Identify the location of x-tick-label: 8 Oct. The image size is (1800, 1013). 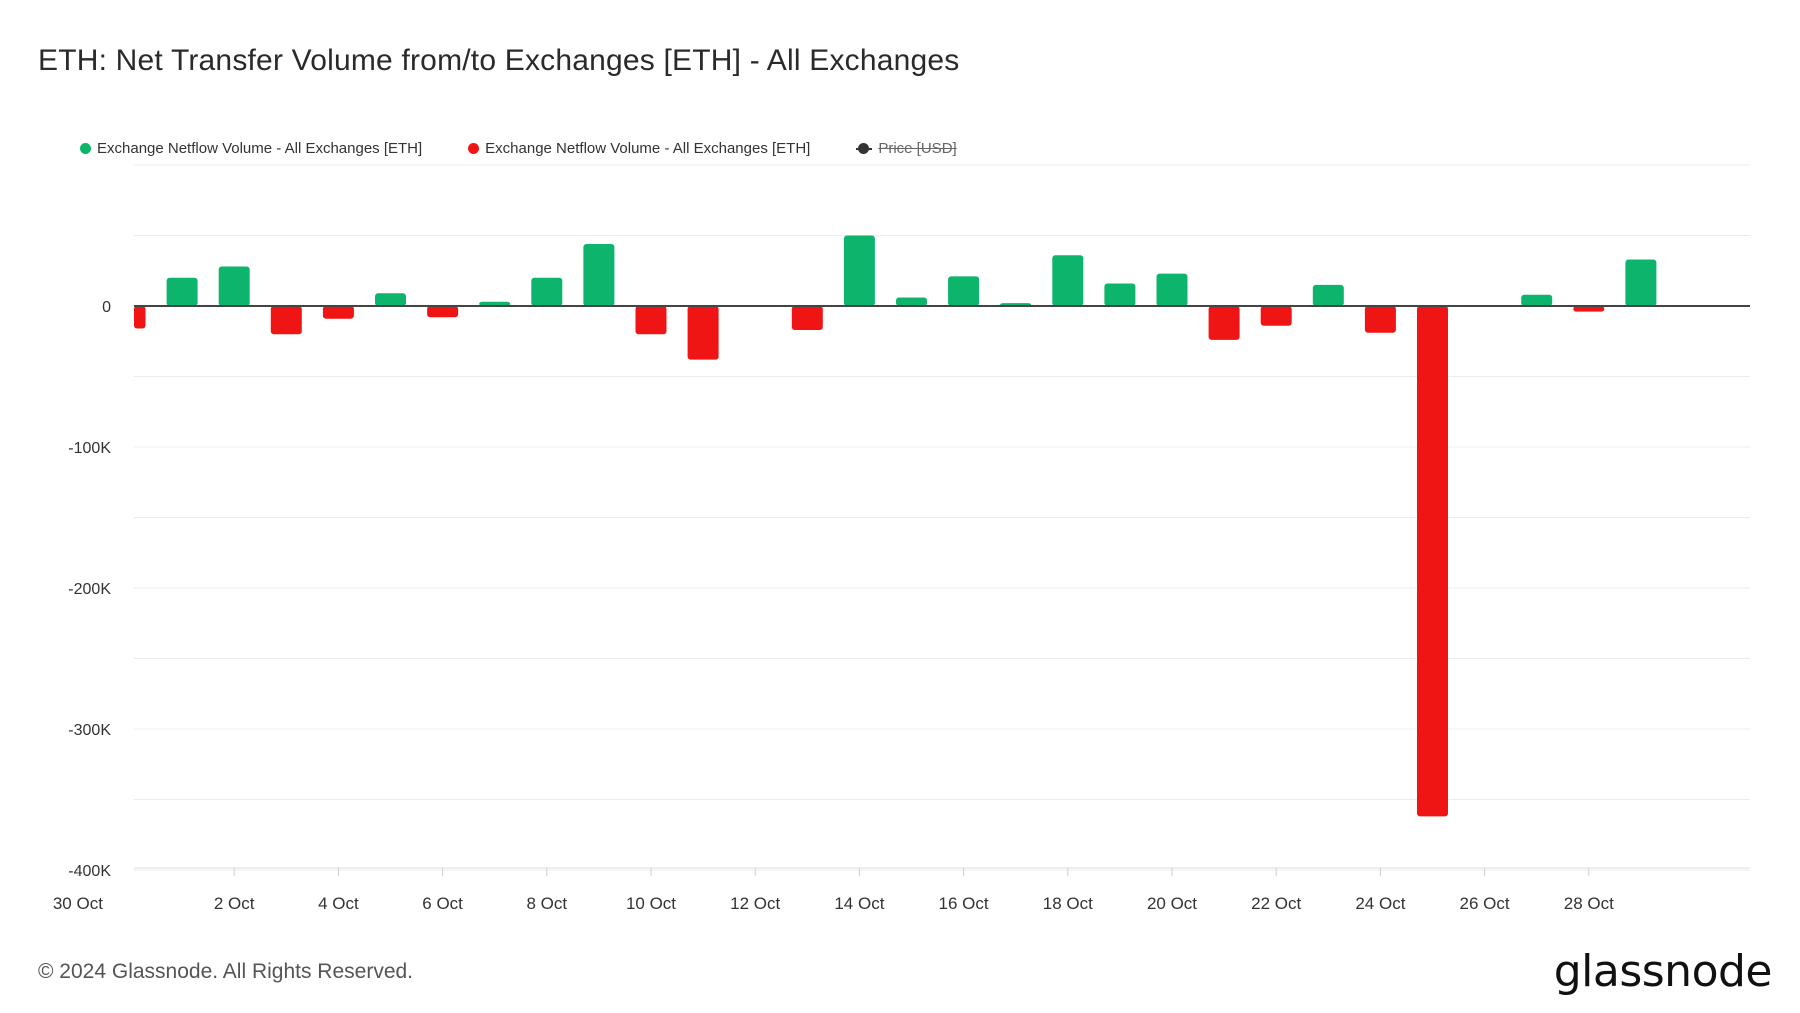
(546, 903).